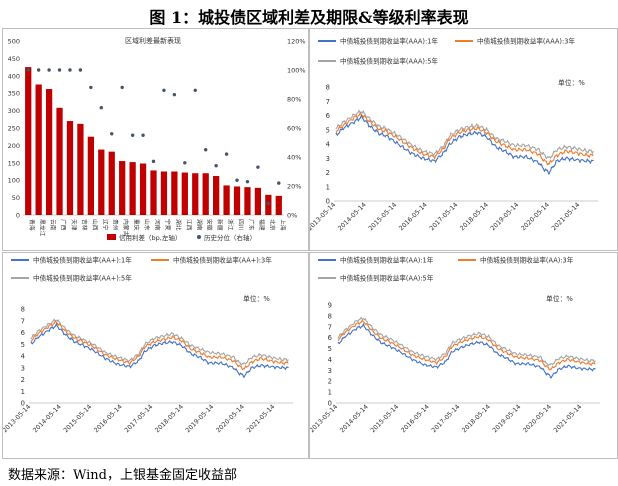 Image resolution: width=618 pixels, height=486 pixels. I want to click on legend-swatch-bar, so click(111, 237).